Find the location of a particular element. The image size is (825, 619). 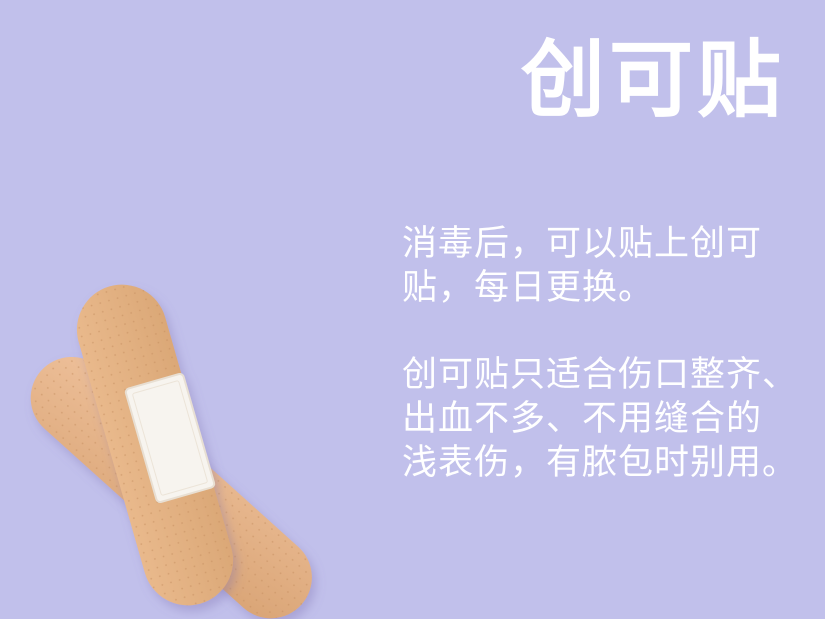

text-line: 贴，每日更换。 is located at coordinates (528, 288).